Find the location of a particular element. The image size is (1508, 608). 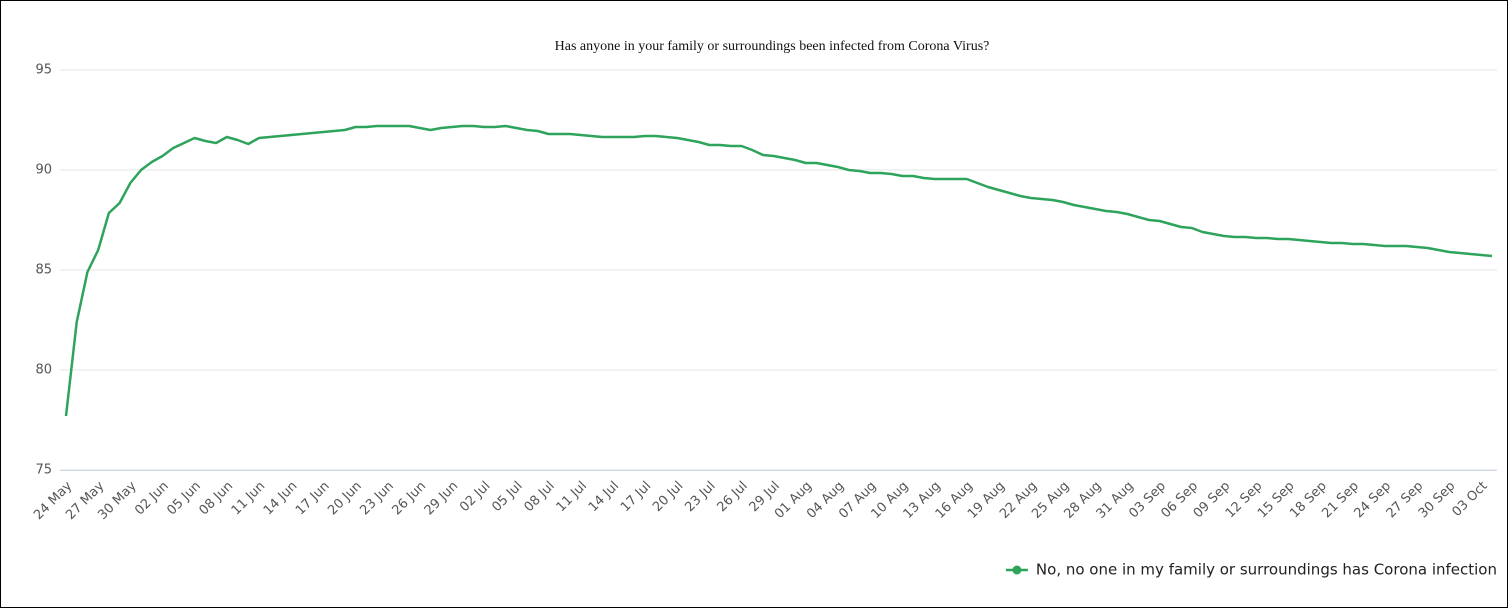

y-tick-label: 75 is located at coordinates (43, 470).